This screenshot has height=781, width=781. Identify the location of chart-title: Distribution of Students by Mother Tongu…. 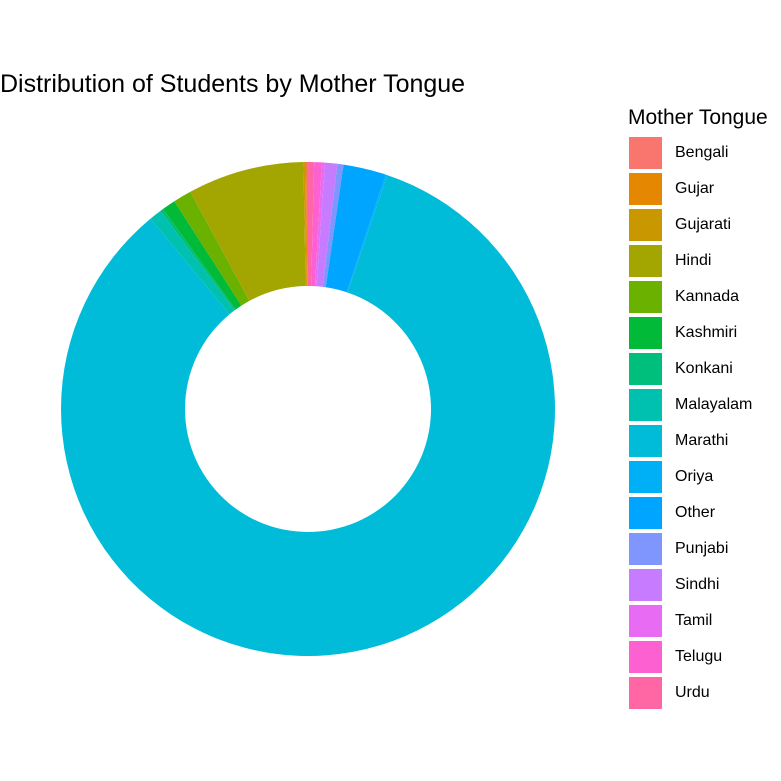
(233, 84).